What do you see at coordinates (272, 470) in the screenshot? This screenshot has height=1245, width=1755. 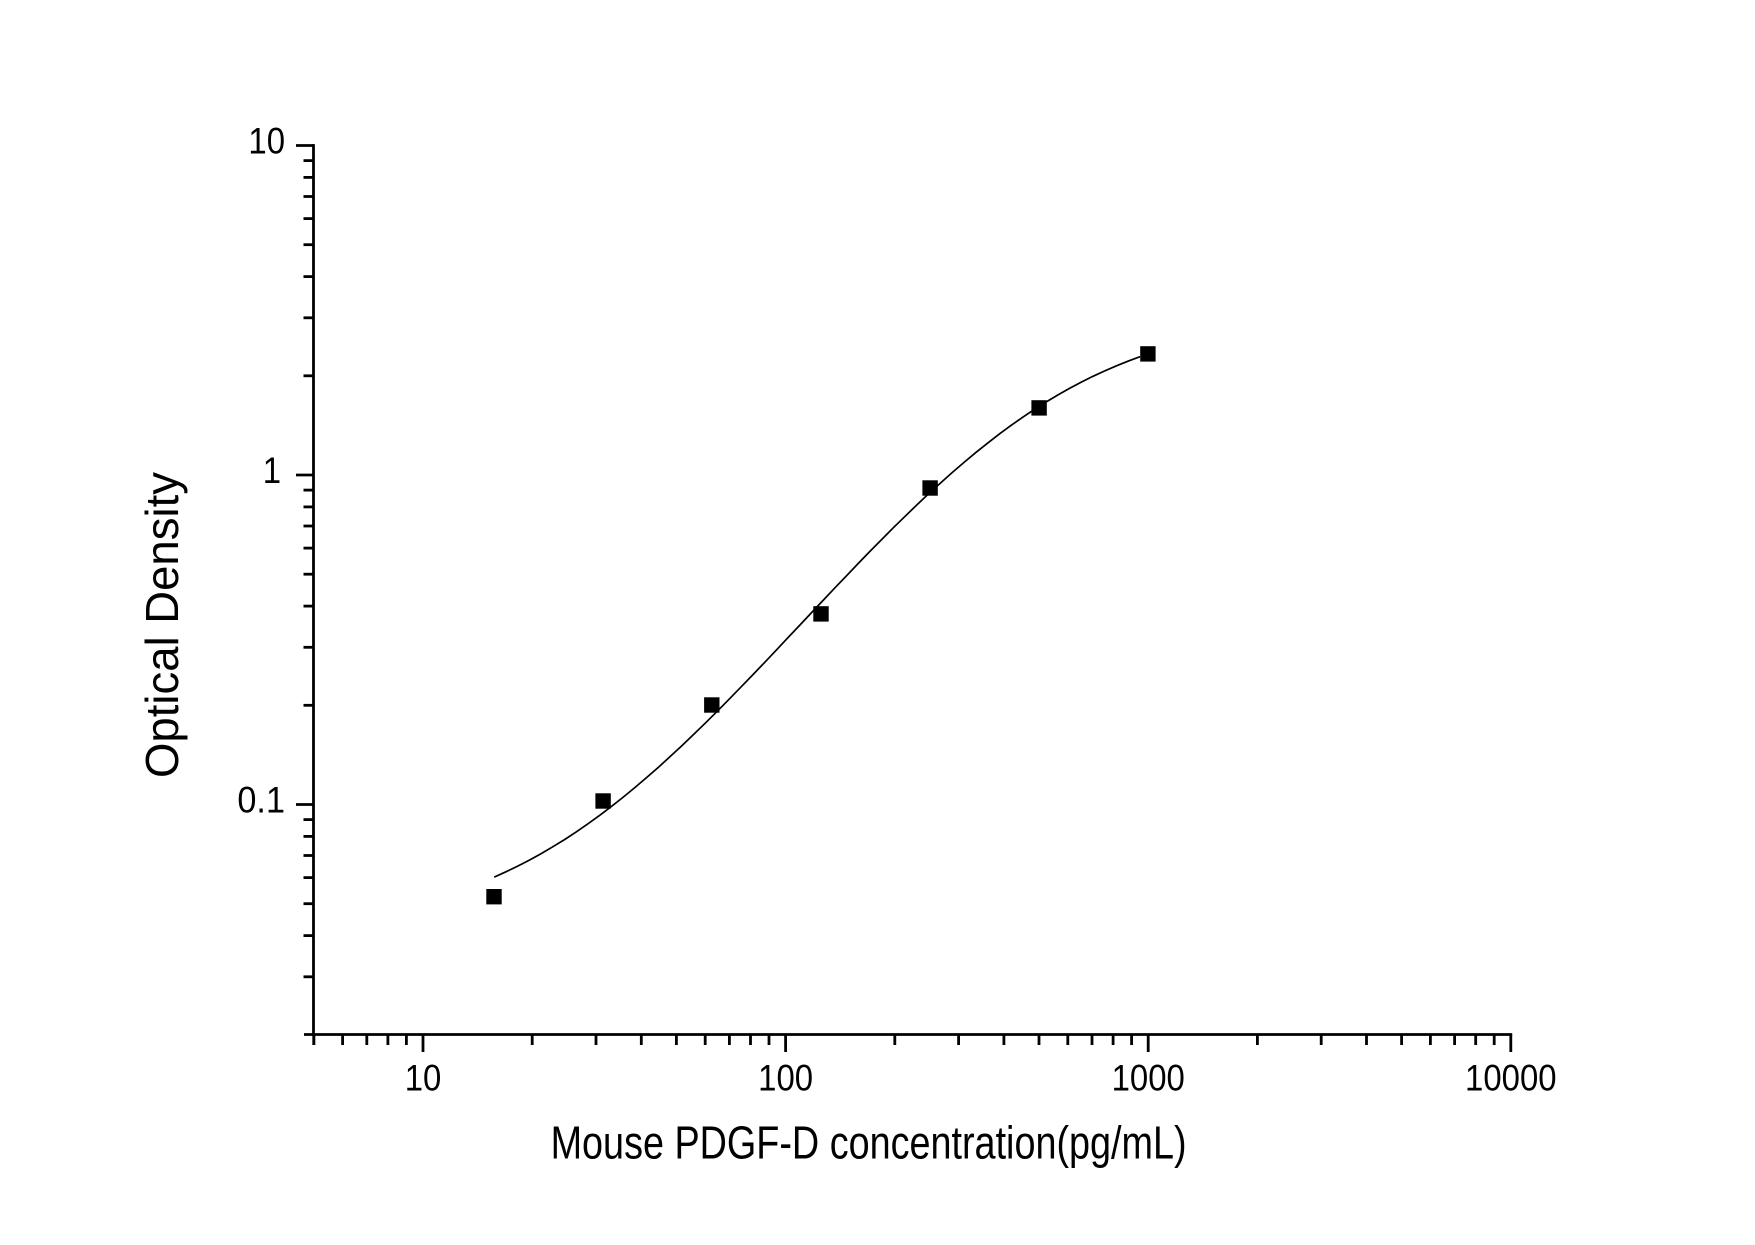 I see `svg-text: 1` at bounding box center [272, 470].